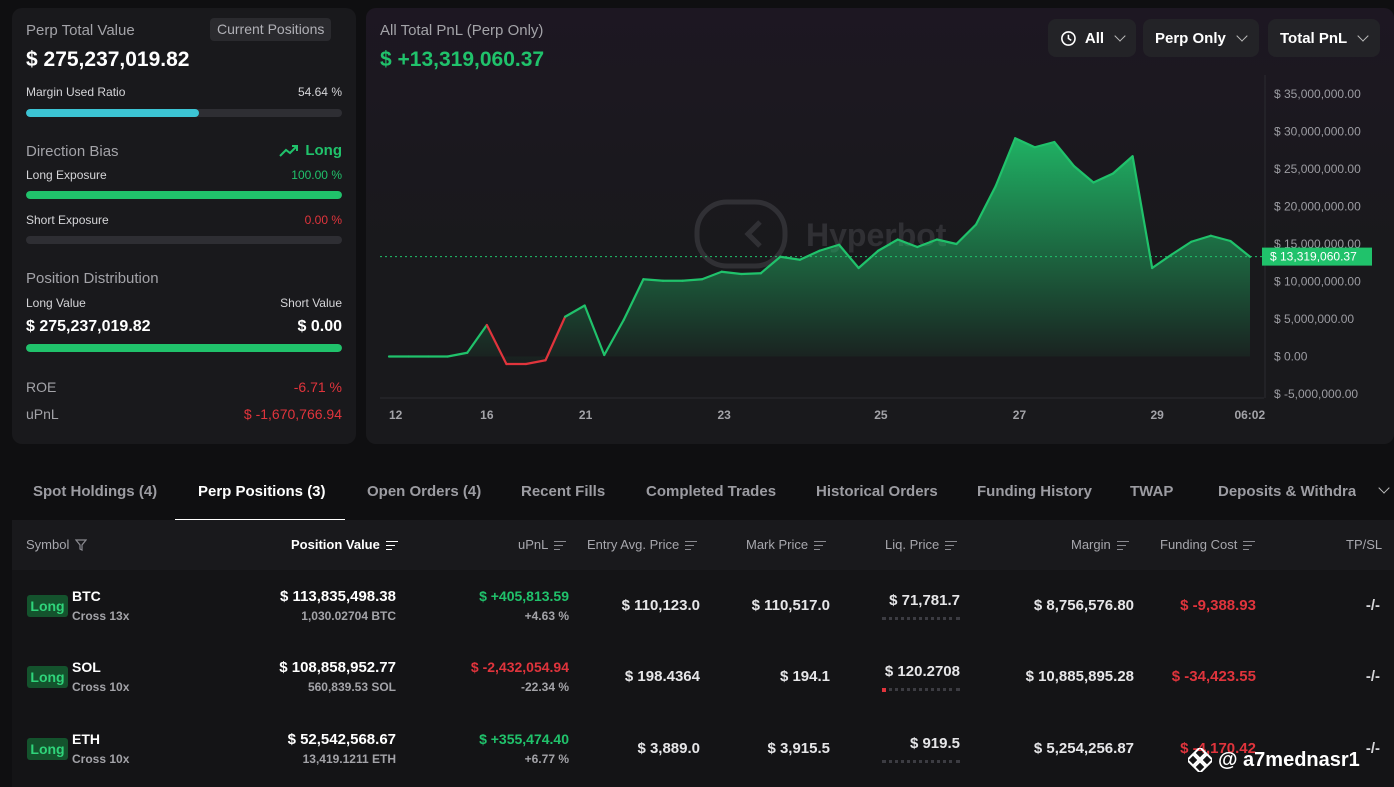 Image resolution: width=1394 pixels, height=787 pixels. I want to click on liq-price: $ 120.2708, so click(922, 671).